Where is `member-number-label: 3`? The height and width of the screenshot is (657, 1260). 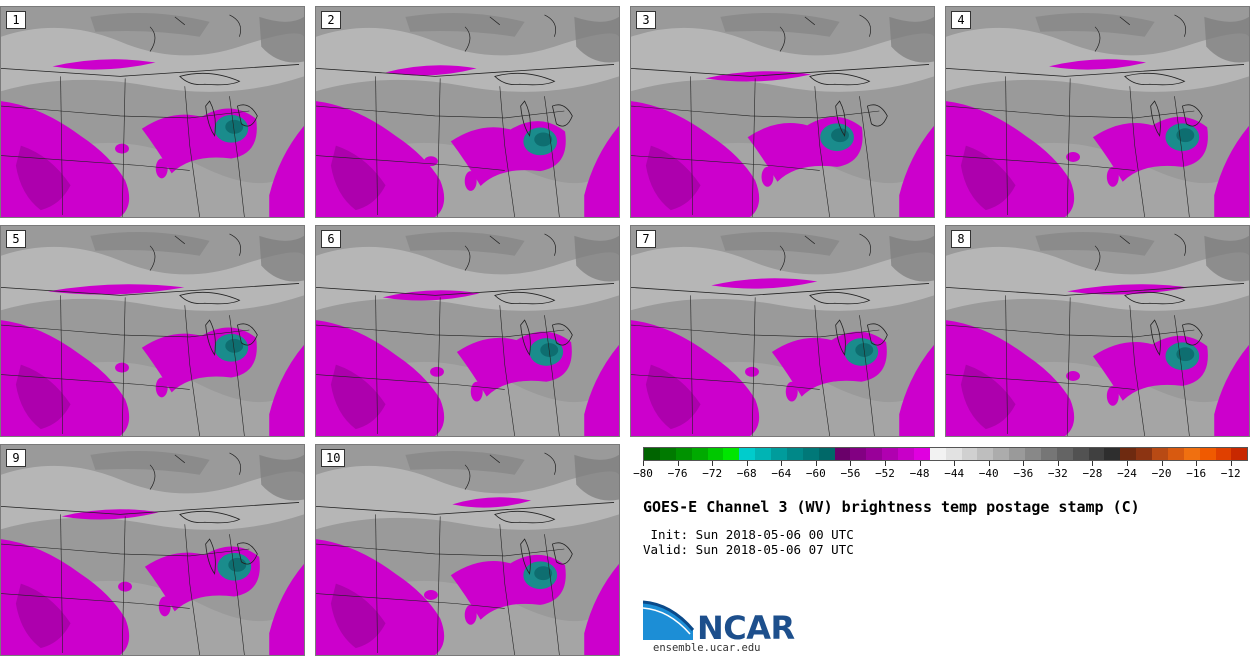
member-number-label: 3 is located at coordinates (646, 20).